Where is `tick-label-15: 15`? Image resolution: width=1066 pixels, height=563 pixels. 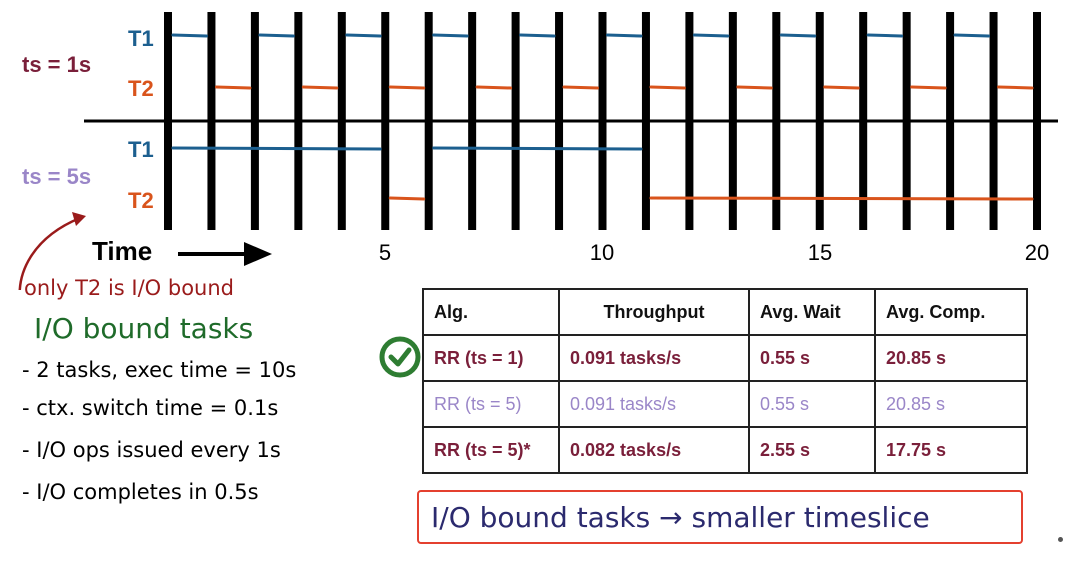
tick-label-15: 15 is located at coordinates (820, 252).